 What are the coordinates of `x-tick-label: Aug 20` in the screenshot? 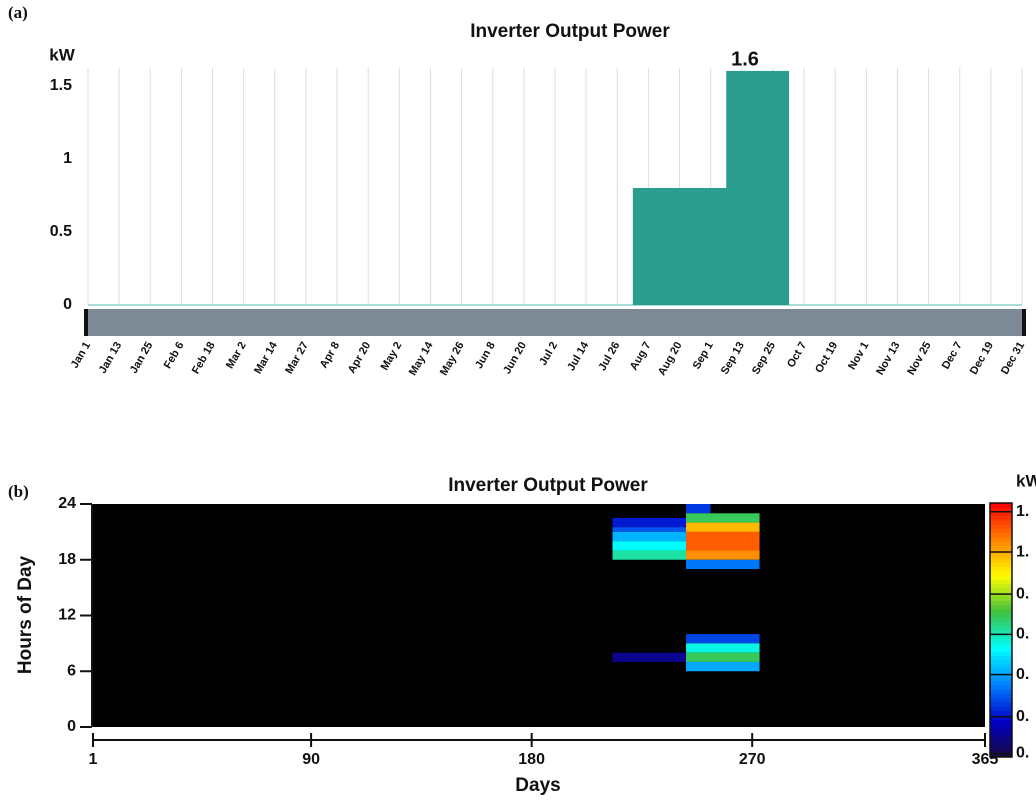 It's located at (670, 359).